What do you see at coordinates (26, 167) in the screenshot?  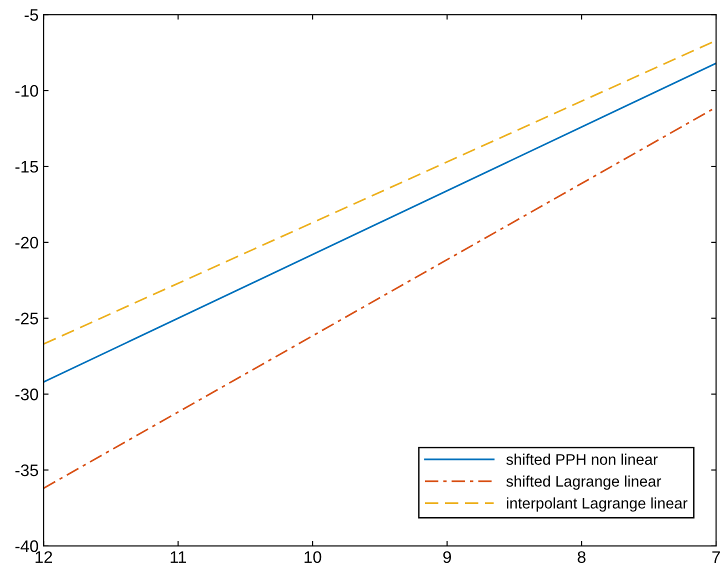 I see `y-tick-label: -15` at bounding box center [26, 167].